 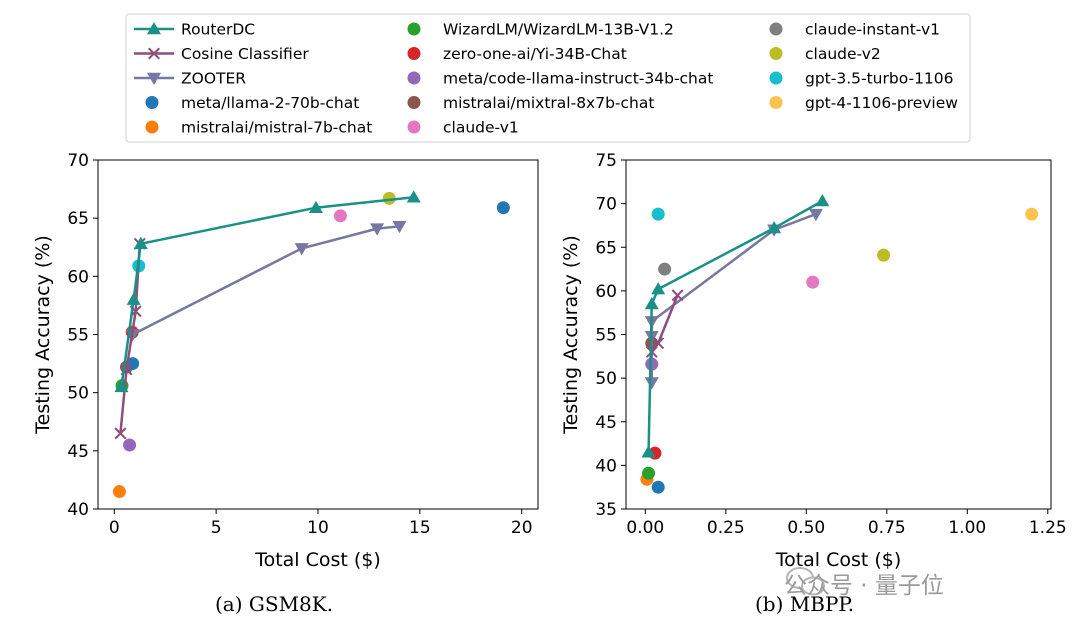 What do you see at coordinates (154, 28) in the screenshot?
I see `legend-marker-routerdc` at bounding box center [154, 28].